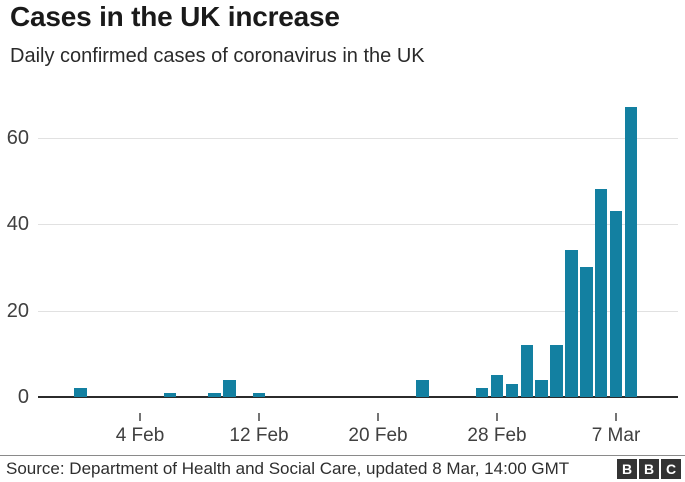 This screenshot has height=482, width=685. I want to click on bar-5-mar, so click(586, 332).